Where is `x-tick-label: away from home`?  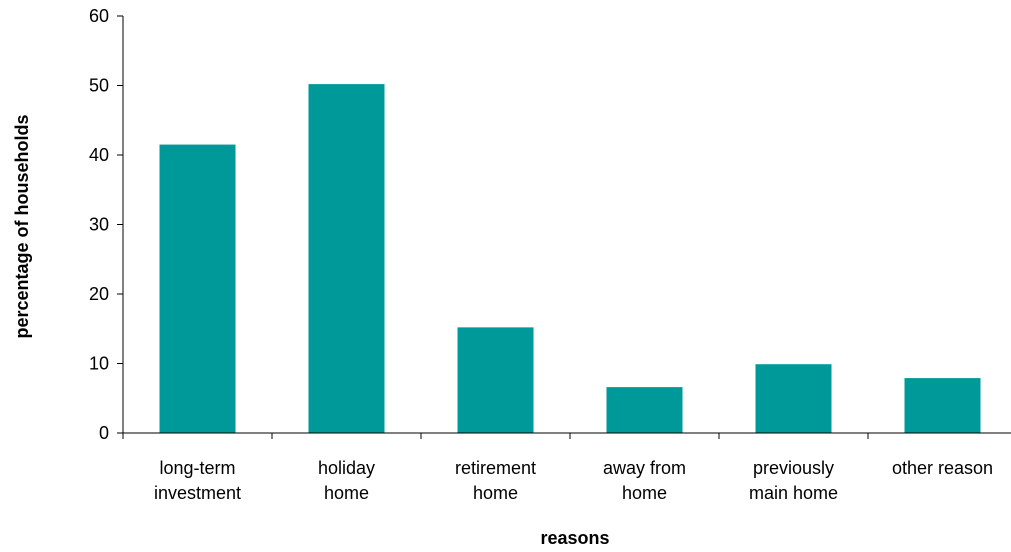
x-tick-label: away from home is located at coordinates (644, 480).